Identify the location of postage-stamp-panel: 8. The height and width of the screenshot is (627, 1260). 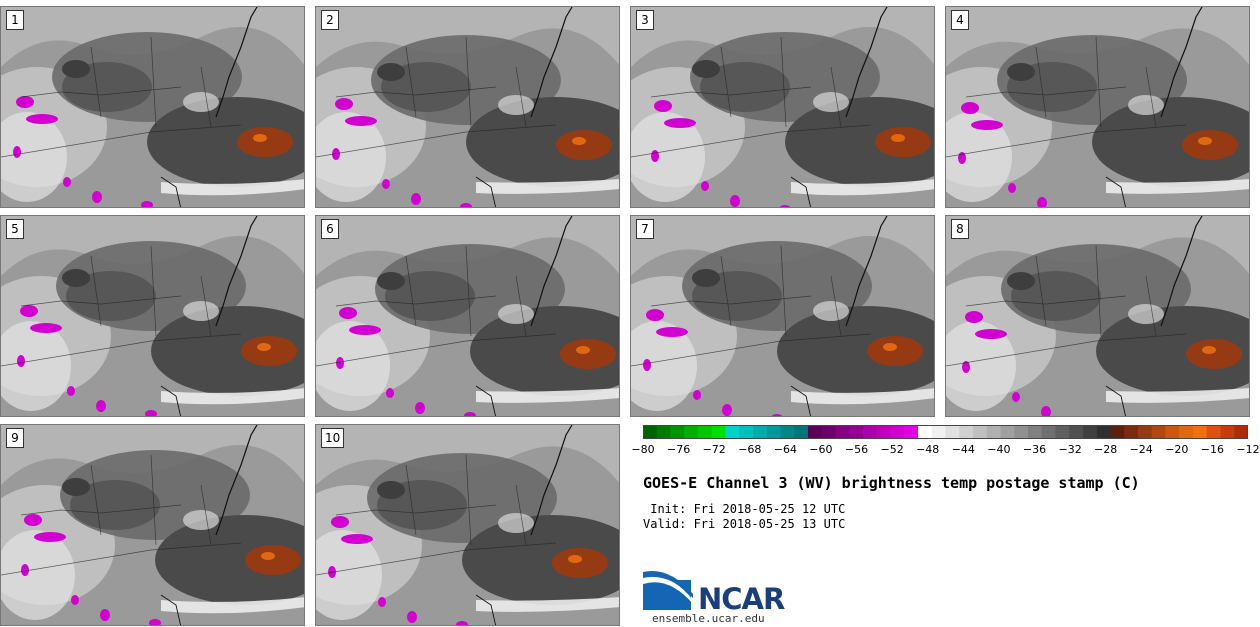
(1097, 316).